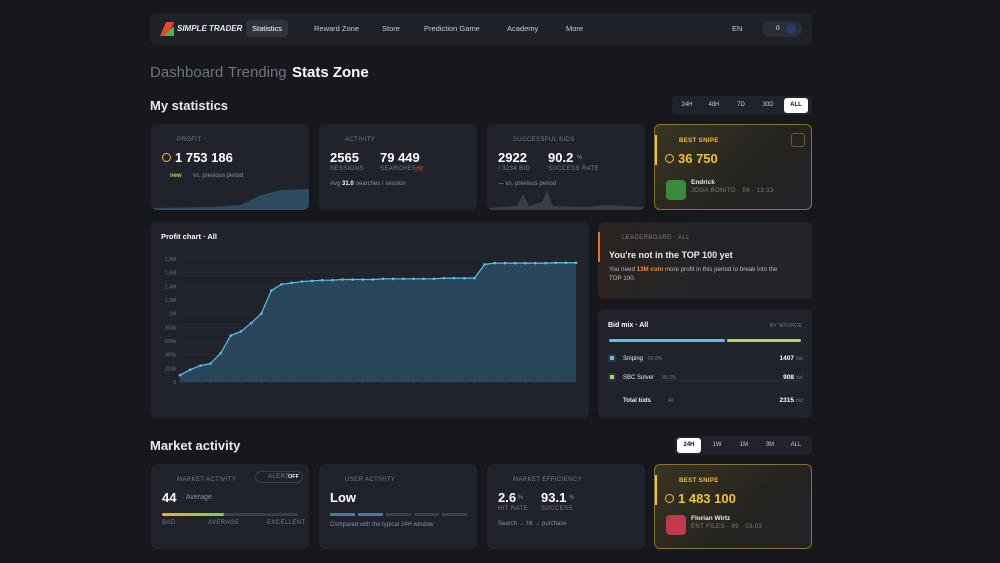 Image resolution: width=1000 pixels, height=563 pixels. Describe the element at coordinates (717, 445) in the screenshot. I see `range: 1W` at that location.